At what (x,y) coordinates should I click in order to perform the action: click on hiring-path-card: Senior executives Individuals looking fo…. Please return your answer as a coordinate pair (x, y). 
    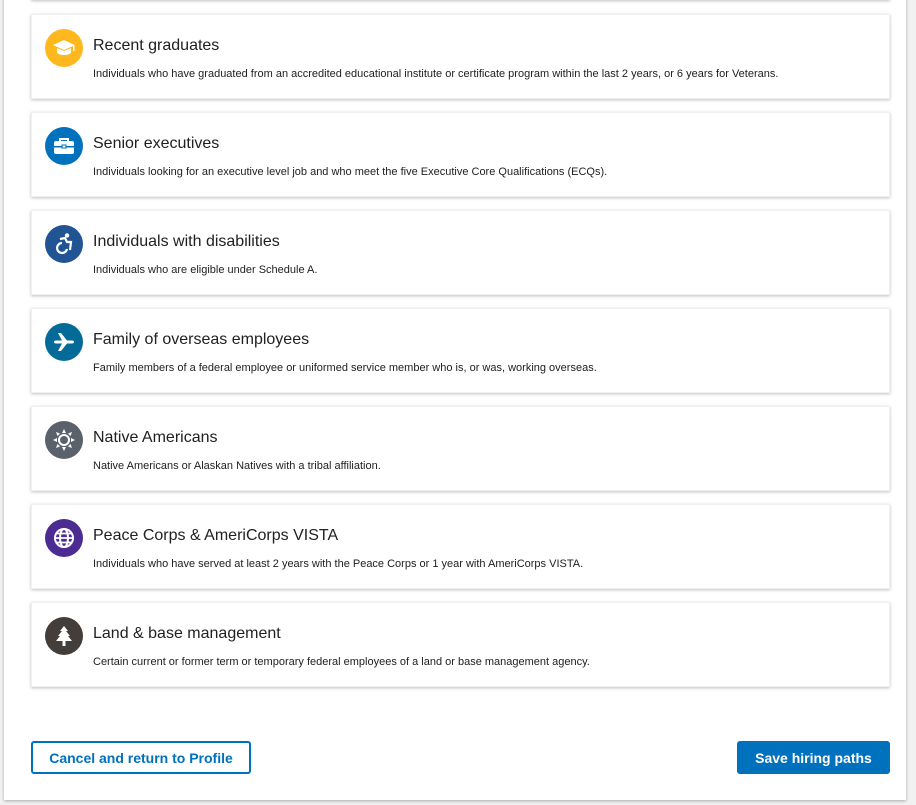
    Looking at the image, I should click on (460, 154).